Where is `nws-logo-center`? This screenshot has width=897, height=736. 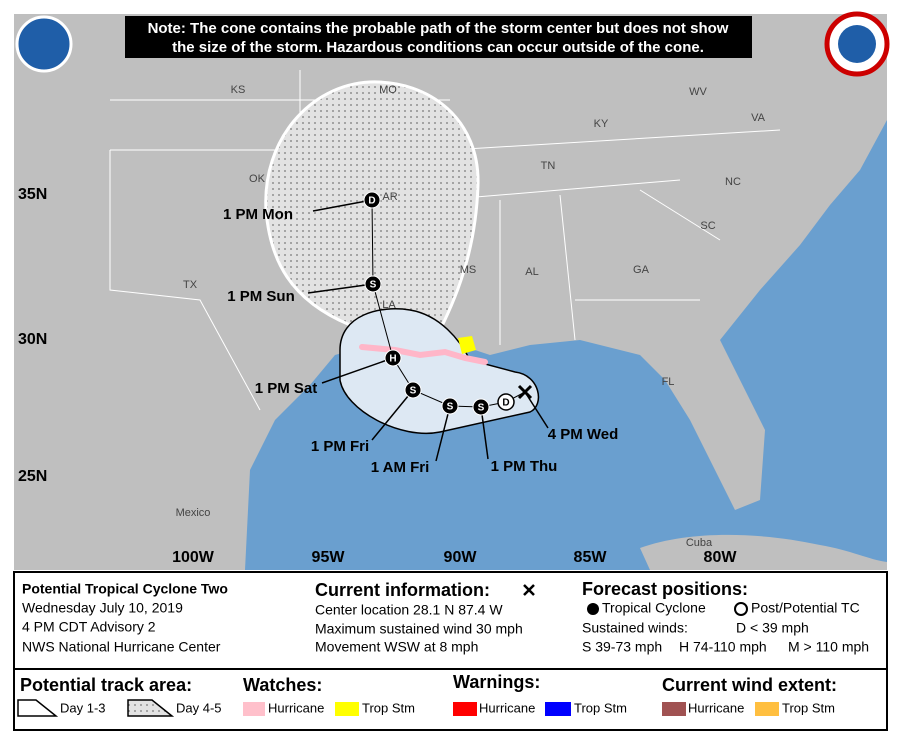 nws-logo-center is located at coordinates (857, 44).